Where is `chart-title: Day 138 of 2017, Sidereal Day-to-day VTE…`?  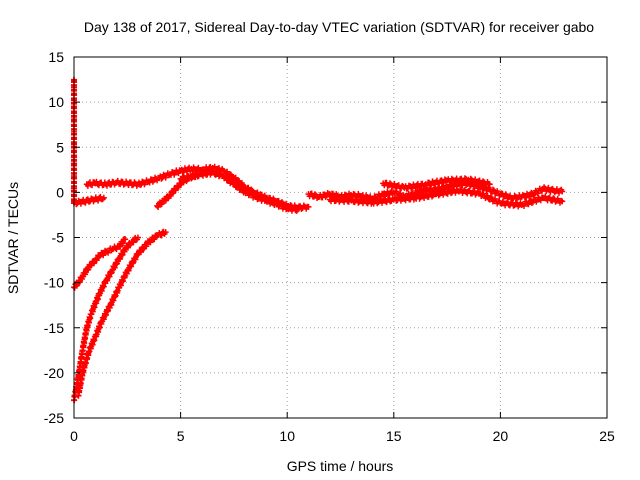
chart-title: Day 138 of 2017, Sidereal Day-to-day VTE… is located at coordinates (339, 27).